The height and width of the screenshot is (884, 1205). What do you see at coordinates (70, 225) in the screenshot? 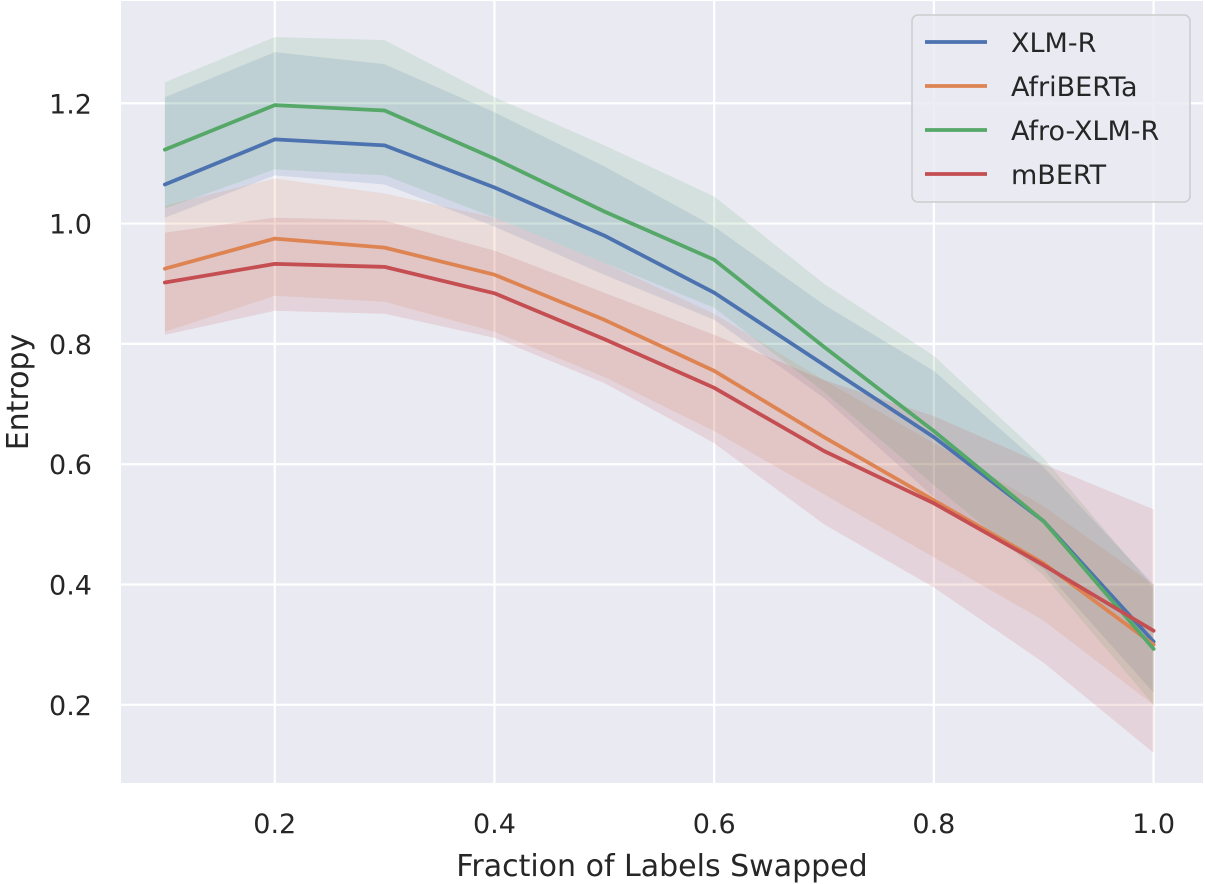
I see `y-tick-label: 1.0` at bounding box center [70, 225].